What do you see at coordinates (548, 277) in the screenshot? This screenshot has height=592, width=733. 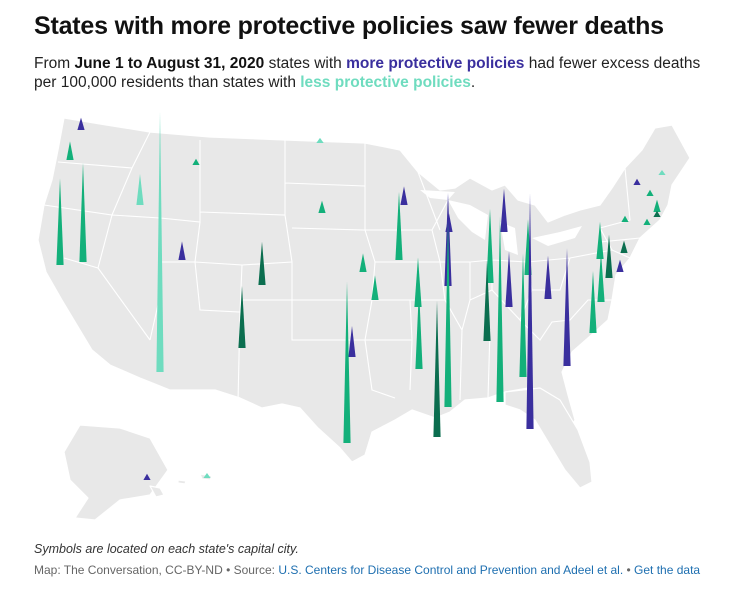 I see `spike-wv` at bounding box center [548, 277].